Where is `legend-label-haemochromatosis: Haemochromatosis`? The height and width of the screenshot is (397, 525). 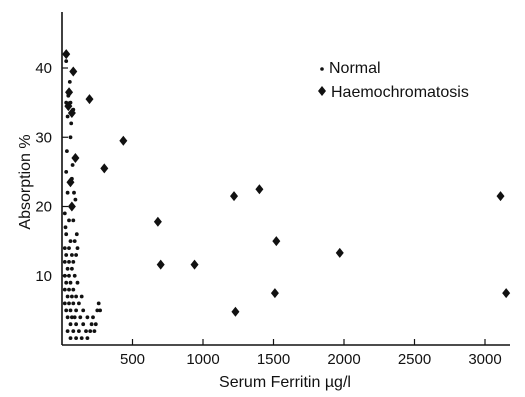
legend-label-haemochromatosis: Haemochromatosis is located at coordinates (400, 92).